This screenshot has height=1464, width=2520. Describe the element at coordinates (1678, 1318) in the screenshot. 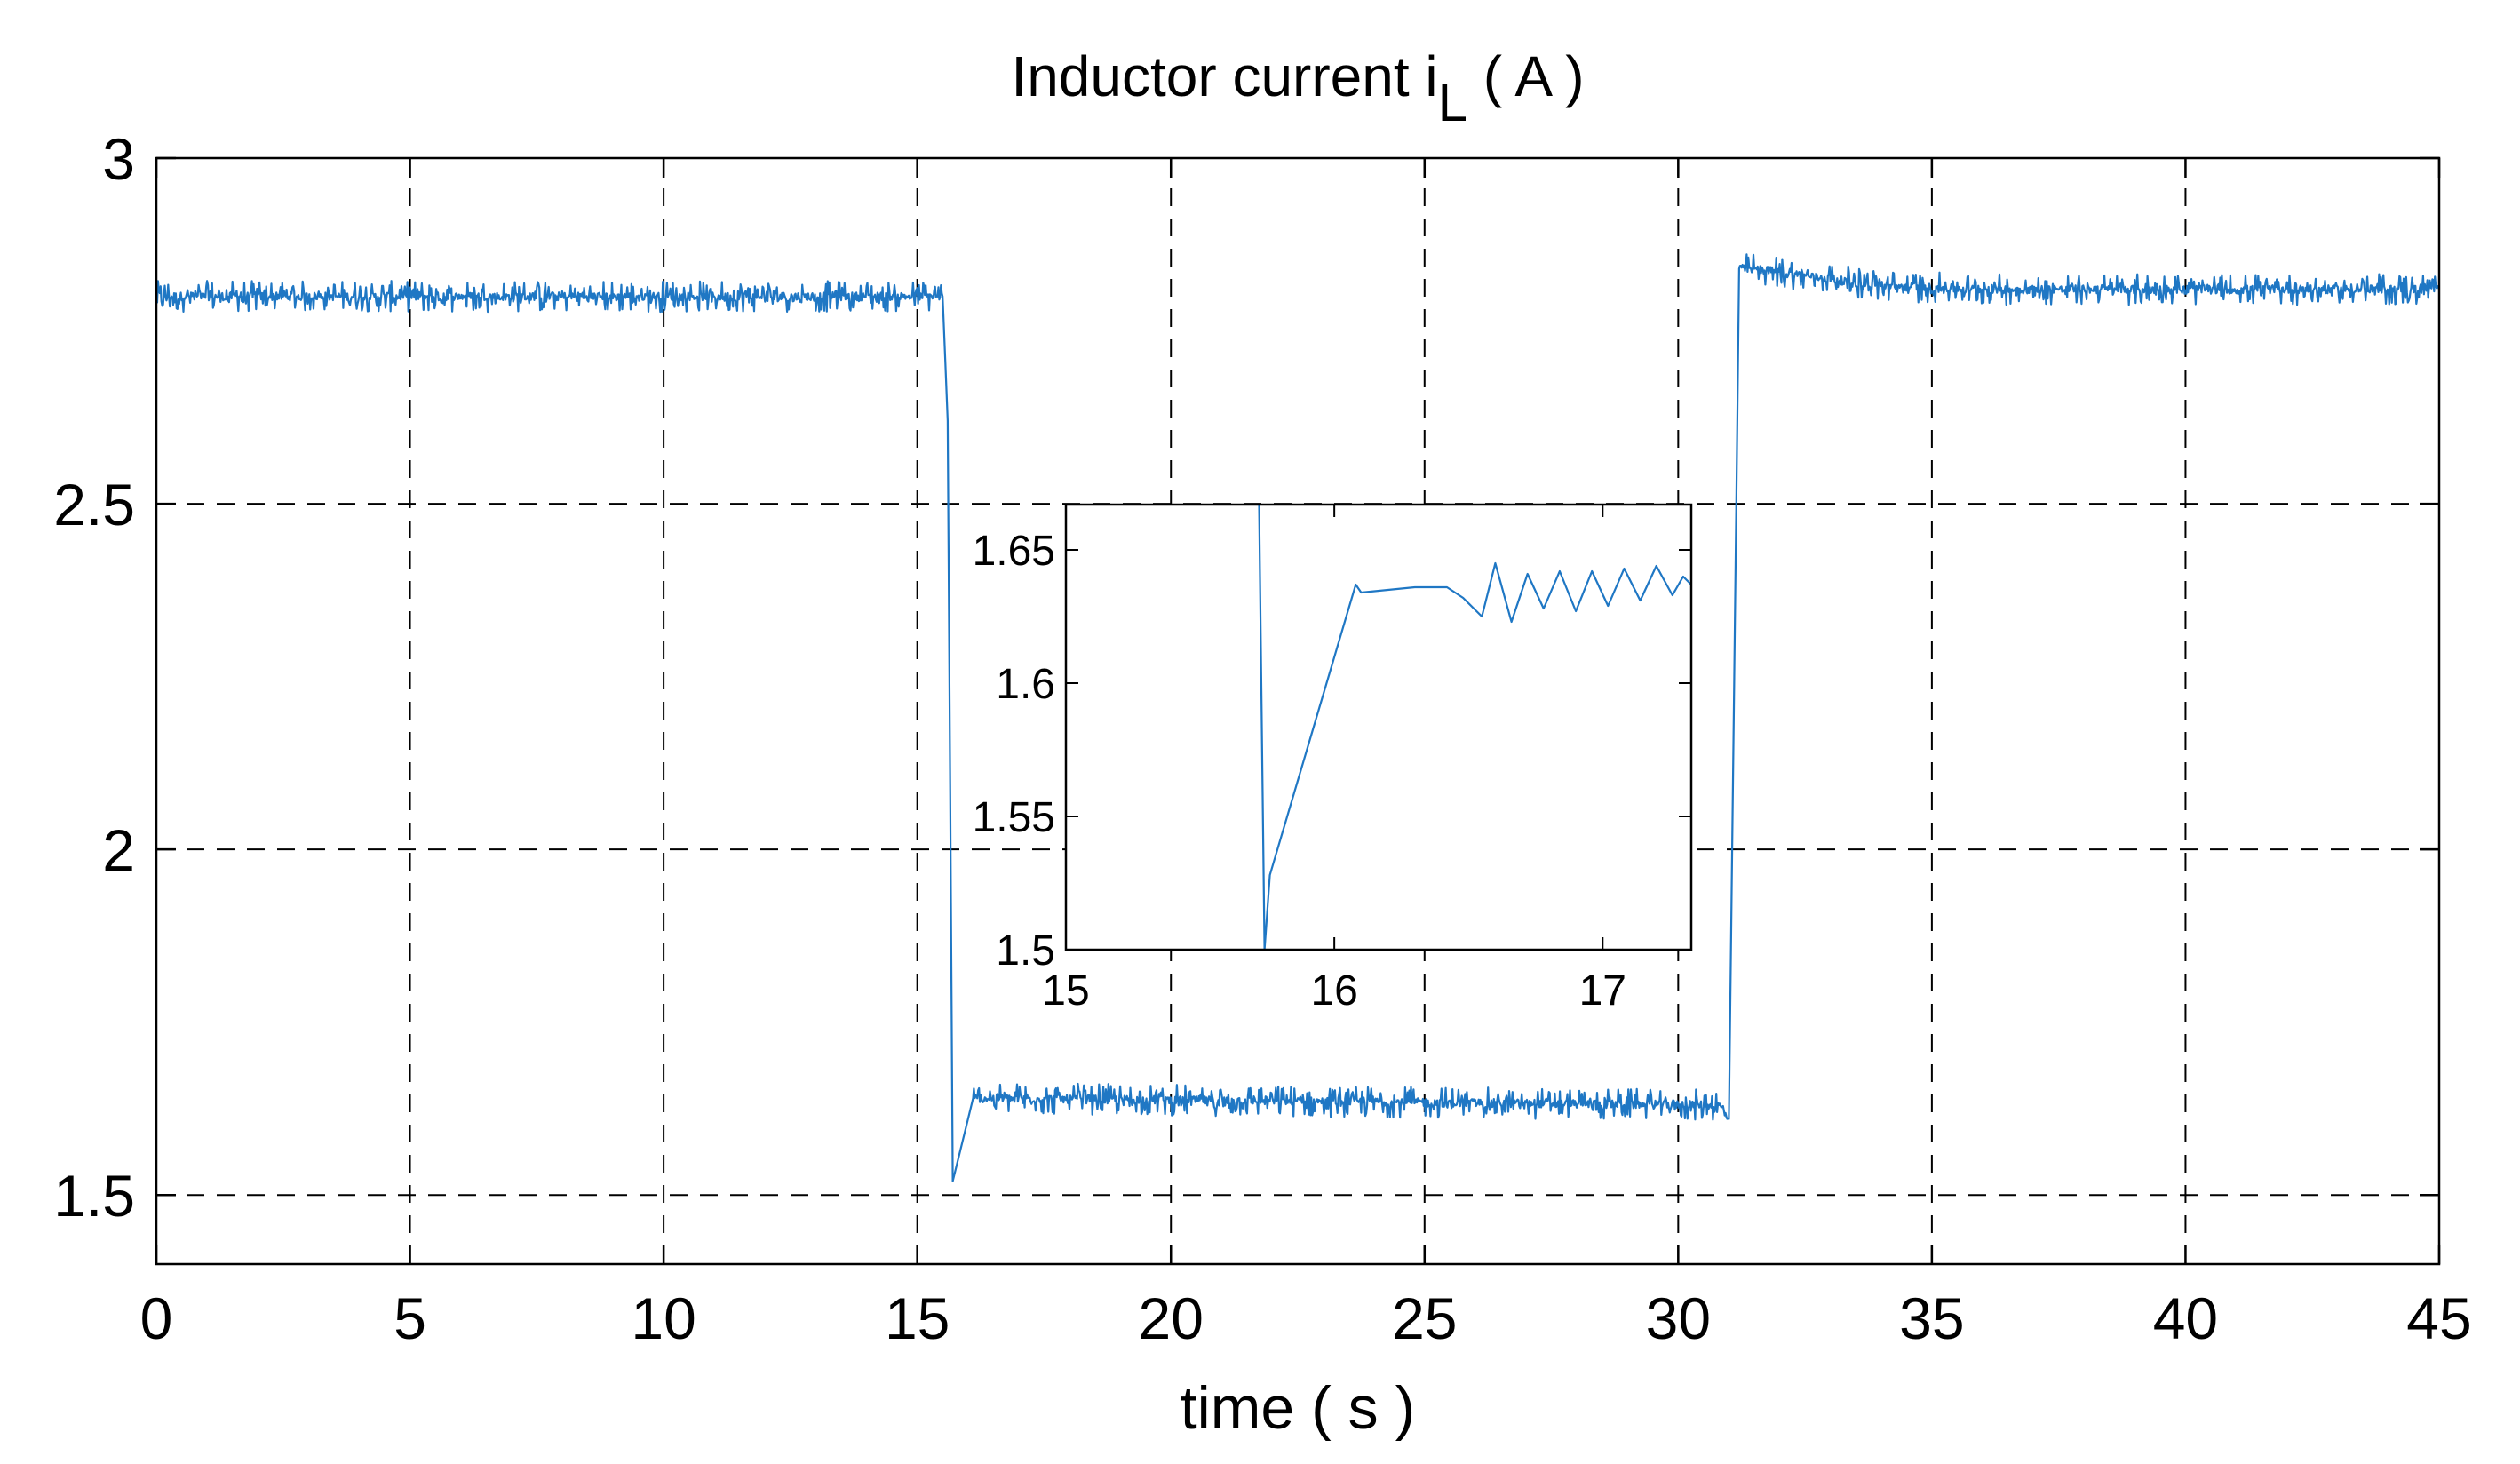

I see `x-tick-label: 30` at that location.